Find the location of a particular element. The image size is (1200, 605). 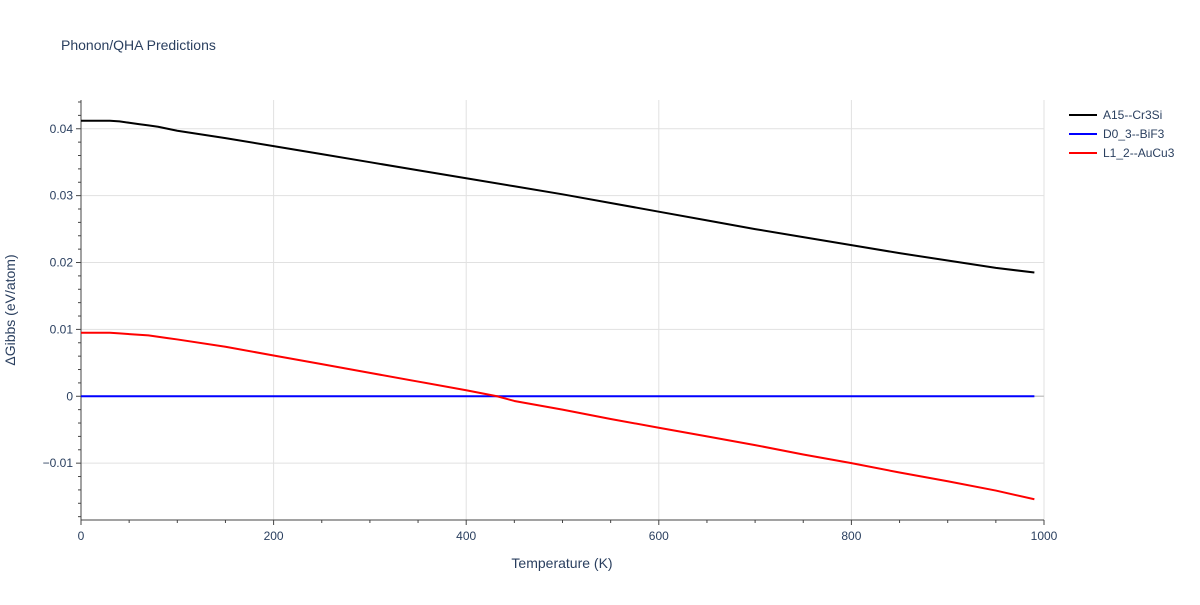

x-tick-label: 600 is located at coordinates (659, 536).